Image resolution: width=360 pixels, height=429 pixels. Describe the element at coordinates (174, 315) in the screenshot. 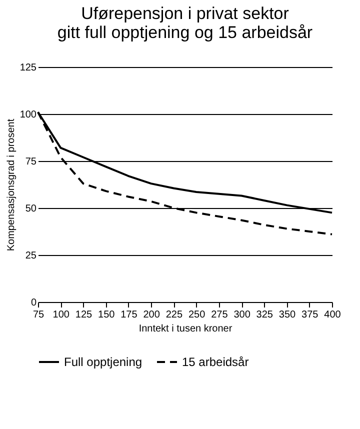

I see `x-tick-label: 225` at that location.